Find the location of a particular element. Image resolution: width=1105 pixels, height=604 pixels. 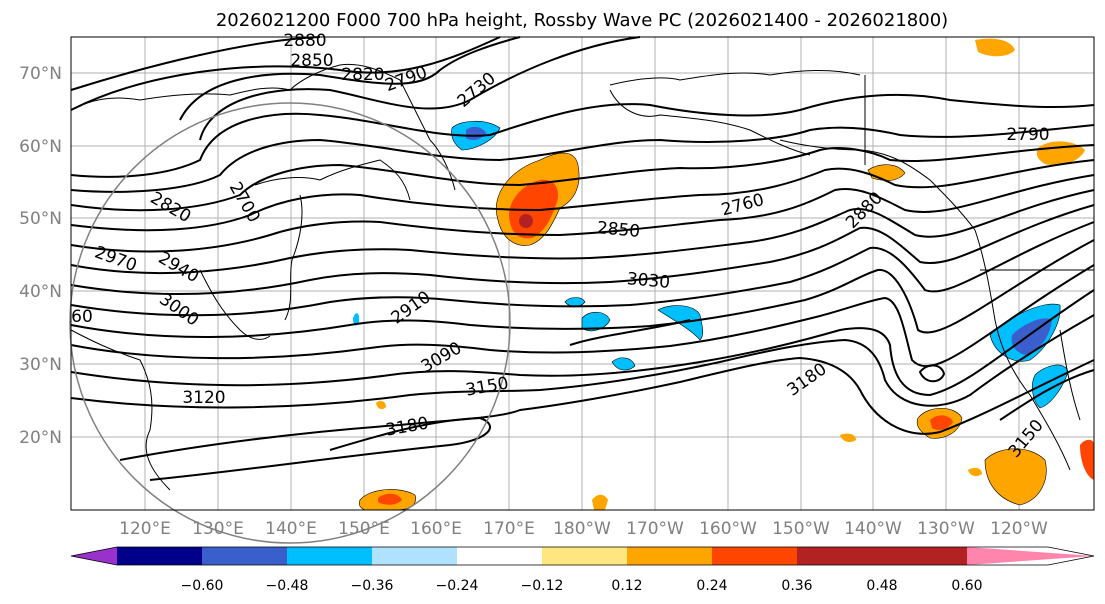

anomaly-patch-redorange-subtropics is located at coordinates (941, 422).